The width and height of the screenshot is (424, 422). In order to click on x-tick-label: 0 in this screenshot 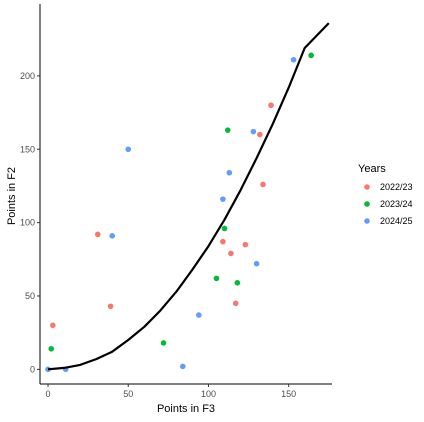, I will do `click(48, 394)`.